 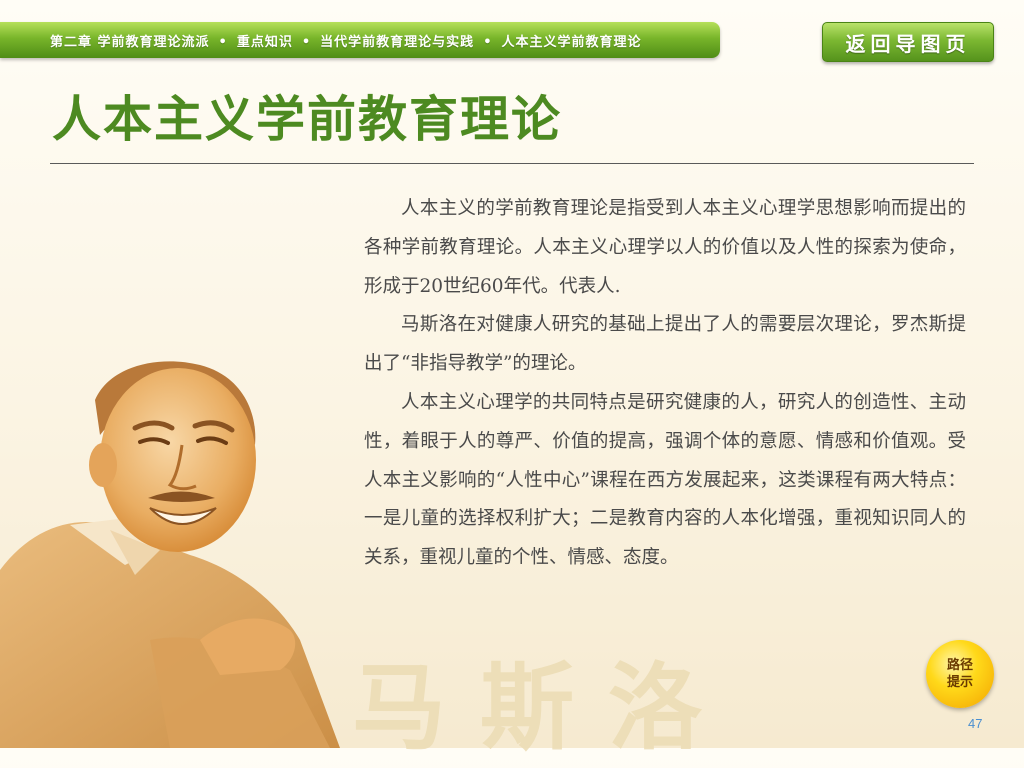 What do you see at coordinates (397, 42) in the screenshot?
I see `breadcrumb-item-contemporary-theory: 当代学前教育理论与实践` at bounding box center [397, 42].